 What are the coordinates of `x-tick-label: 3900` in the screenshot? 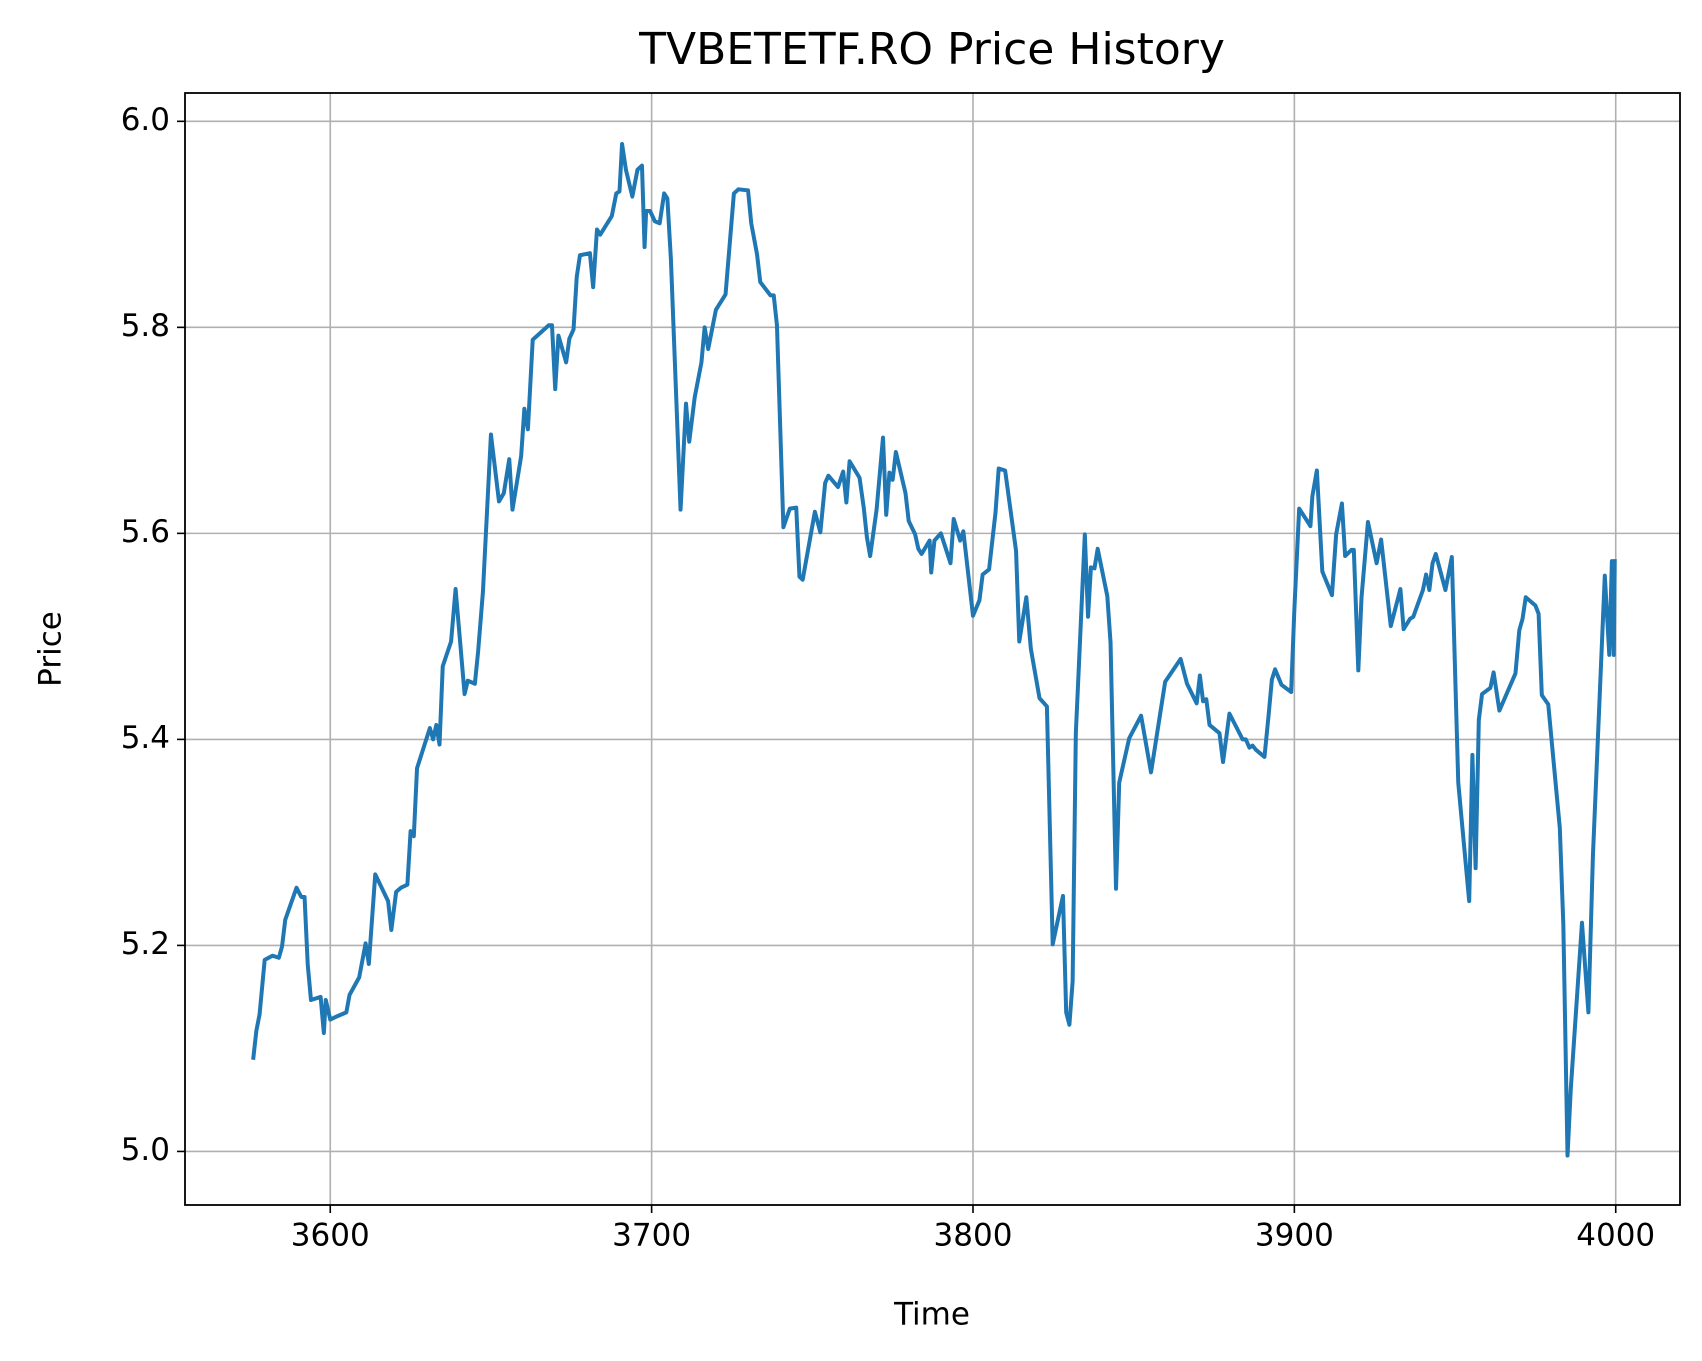 It's located at (1294, 1236).